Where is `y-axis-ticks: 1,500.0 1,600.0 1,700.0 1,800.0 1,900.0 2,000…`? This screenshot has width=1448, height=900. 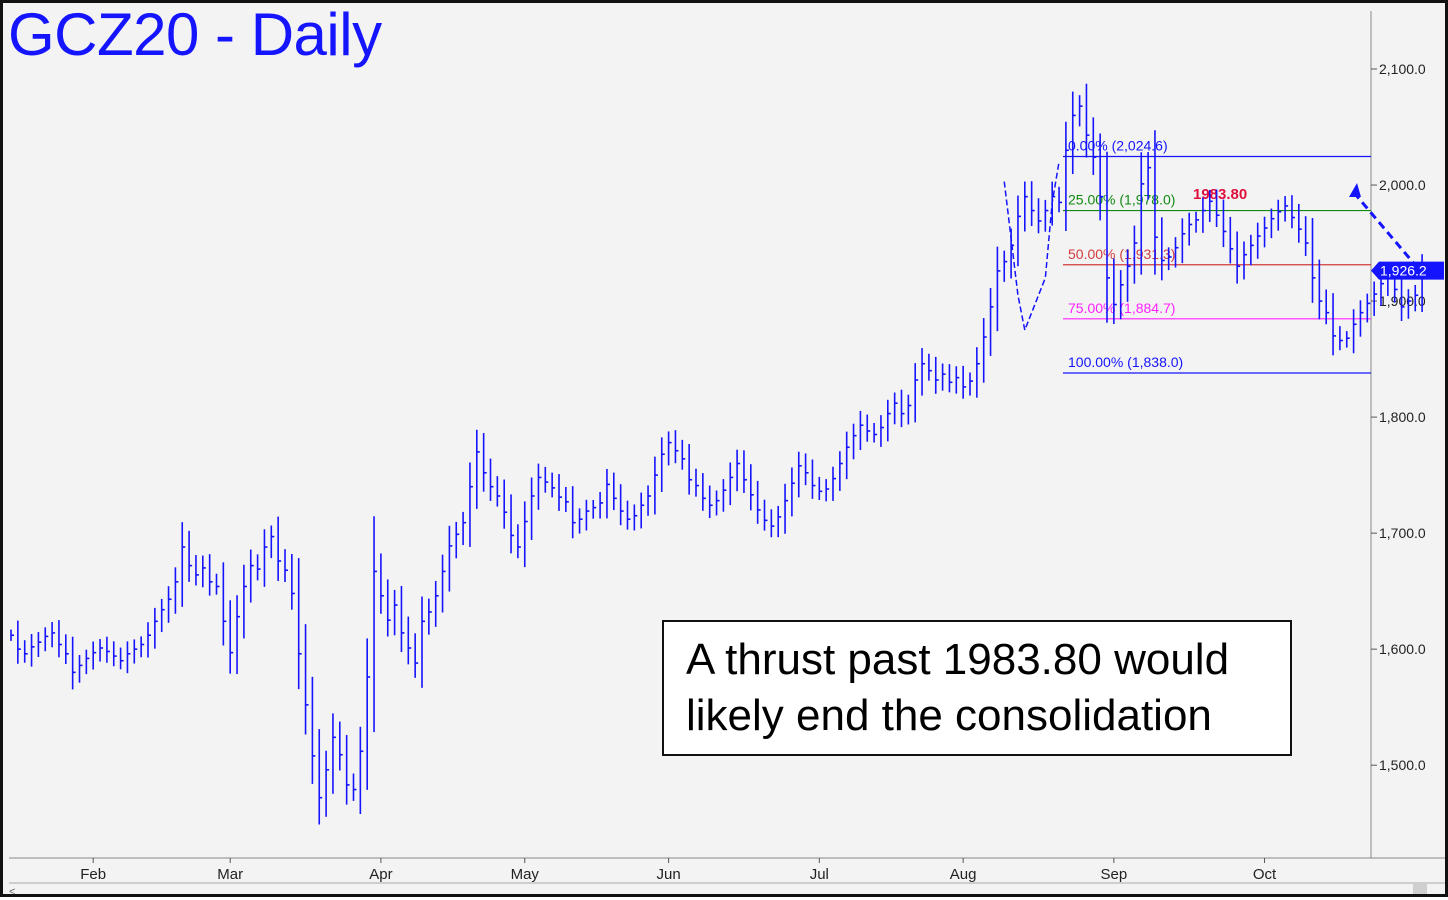
y-axis-ticks: 1,500.0 1,600.0 1,700.0 1,800.0 1,900.0 2,000… is located at coordinates (1398, 417).